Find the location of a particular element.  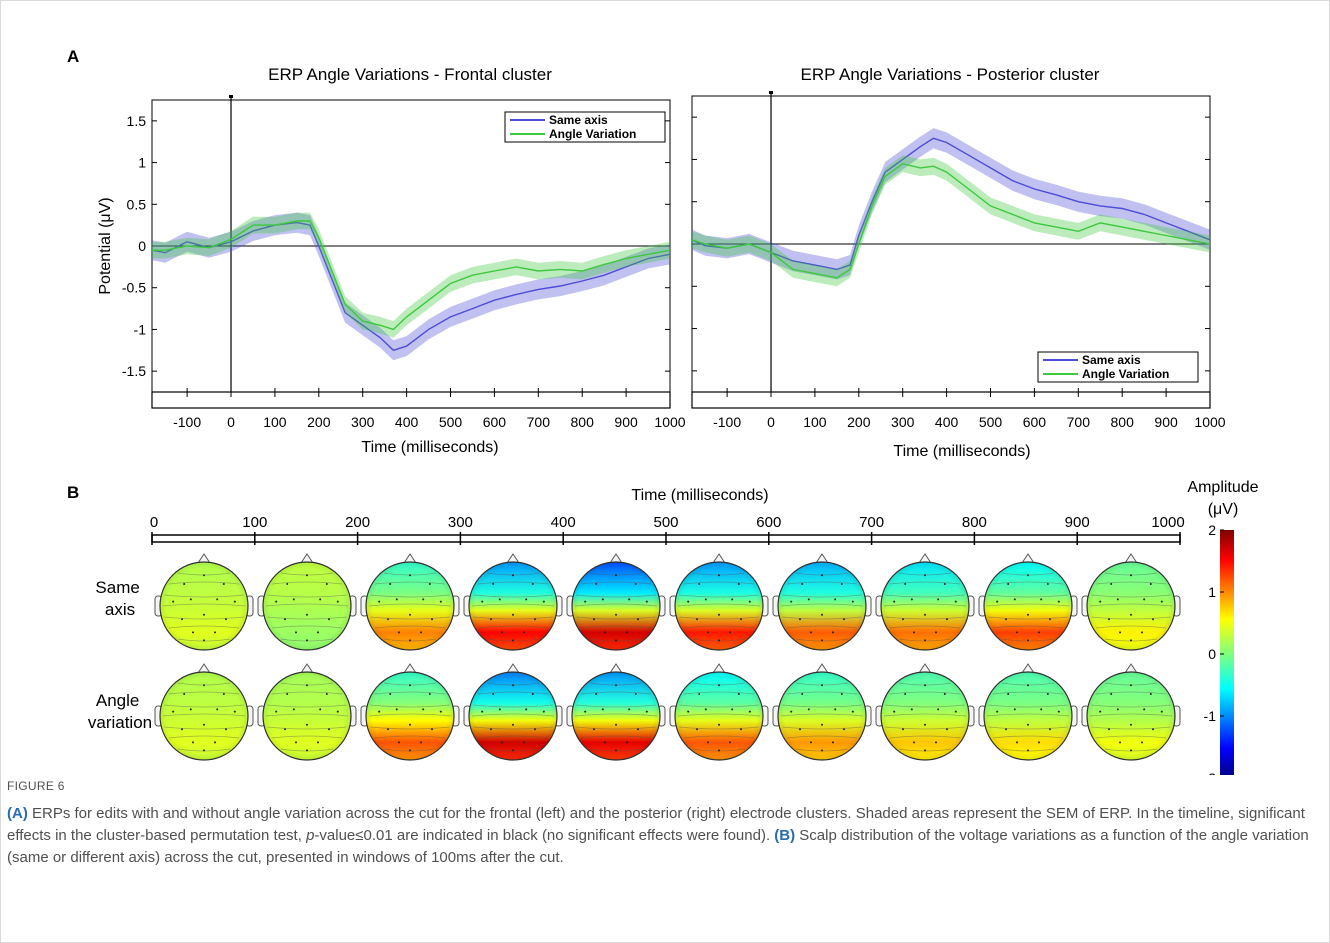

posterior-xtick-label: -100 is located at coordinates (727, 422).